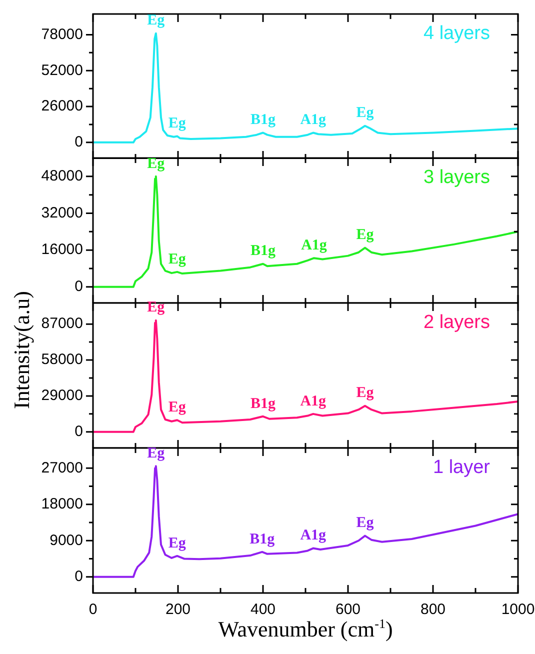 Image resolution: width=535 pixels, height=654 pixels. I want to click on y-tick-label: 16000, so click(62, 249).